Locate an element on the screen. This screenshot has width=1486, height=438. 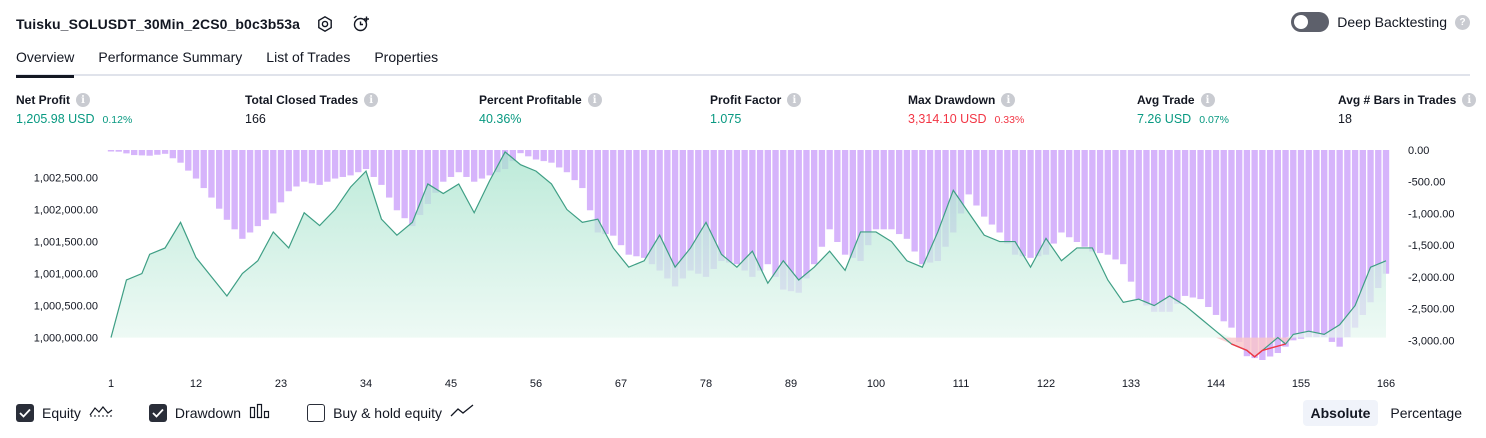
x-axis-tick-label: 122 is located at coordinates (1046, 384).